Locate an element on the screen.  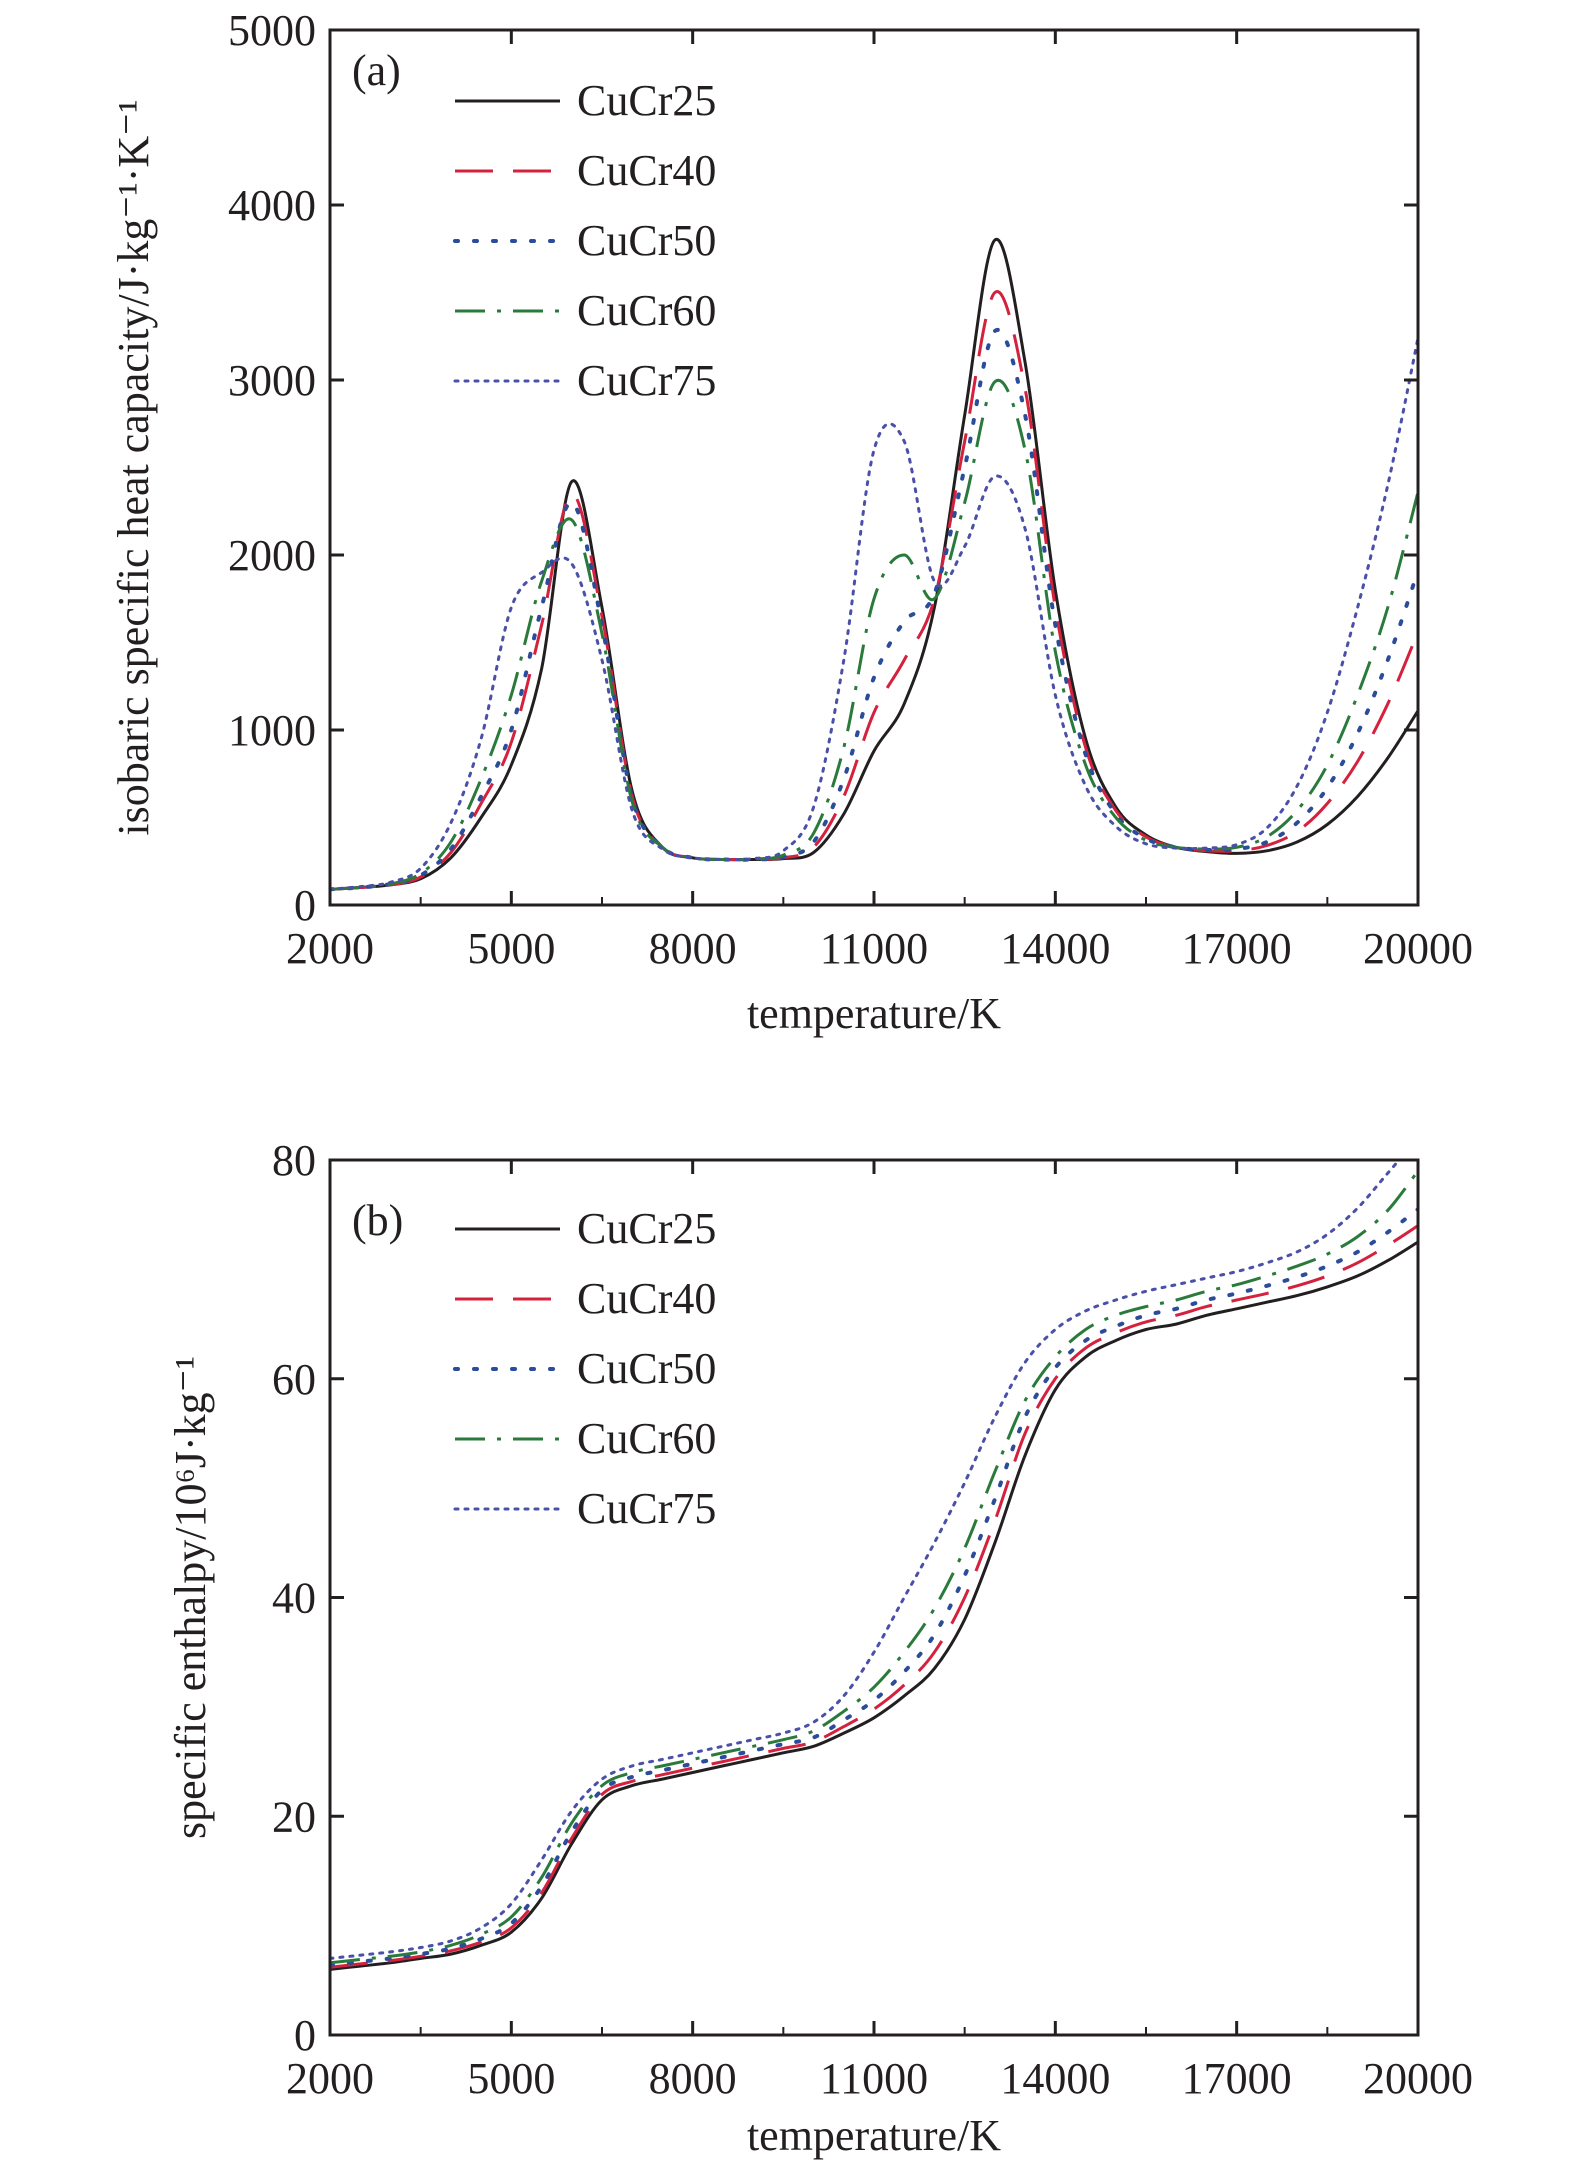
y-tick-label: 40 is located at coordinates (294, 1598).